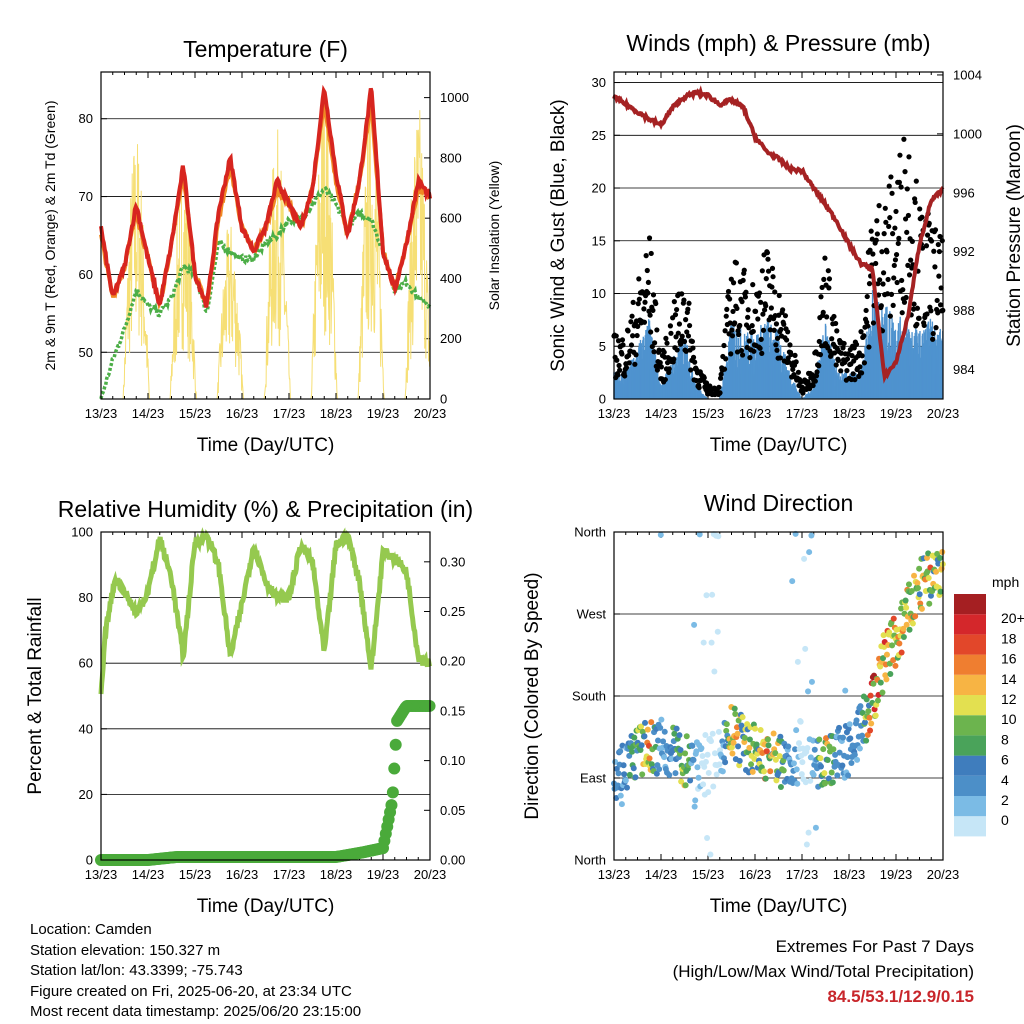 The width and height of the screenshot is (1024, 1024). Describe the element at coordinates (86, 196) in the screenshot. I see `y-tick-label: 70` at that location.